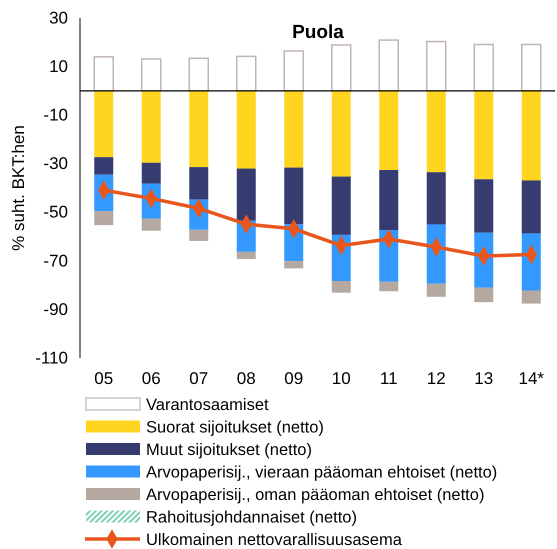 This screenshot has width=557, height=549. I want to click on x-tick-label: 13, so click(484, 378).